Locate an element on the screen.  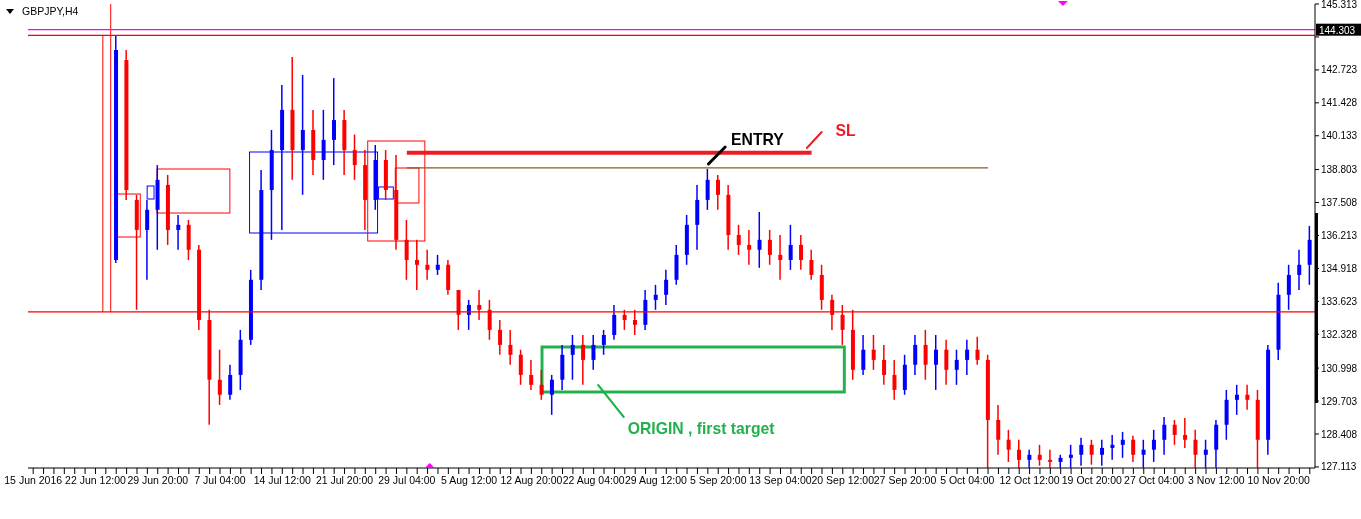
y-tick-label: 142.723 is located at coordinates (1339, 70).